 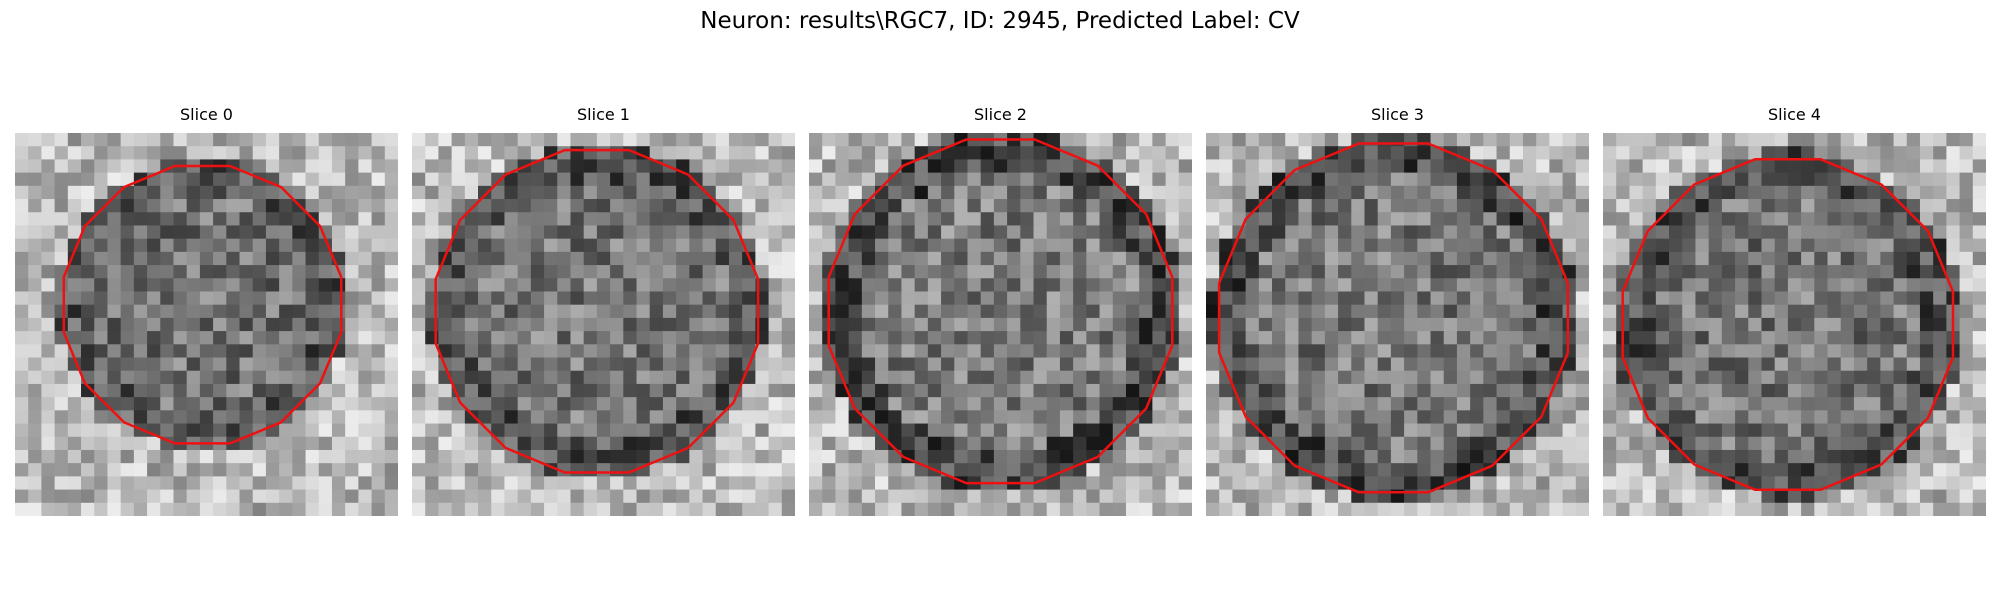 I want to click on slice-title-2: Slice 2, so click(x=1000, y=114).